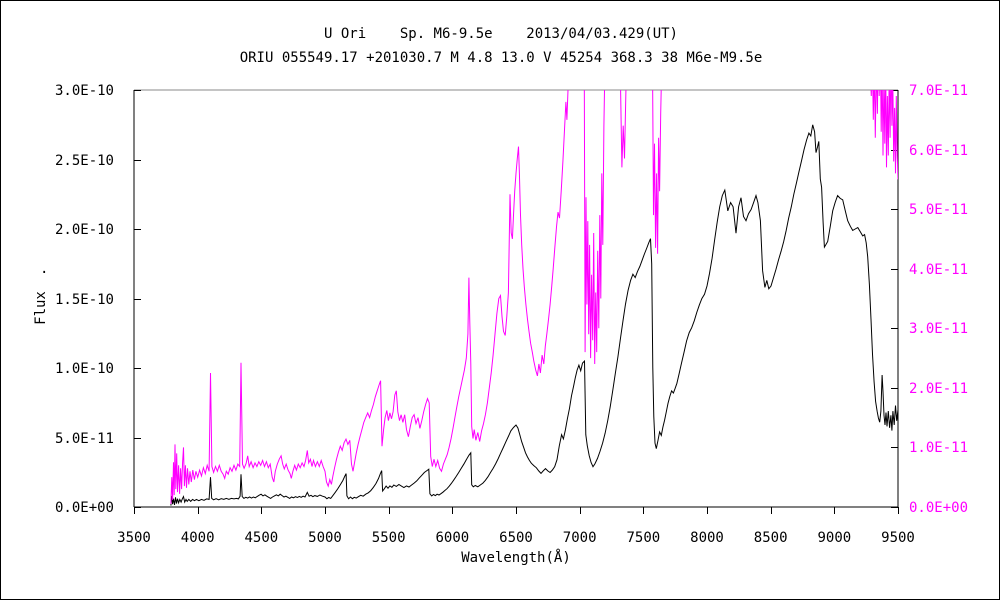 The height and width of the screenshot is (600, 1000). I want to click on x-tick-label: 9000, so click(834, 538).